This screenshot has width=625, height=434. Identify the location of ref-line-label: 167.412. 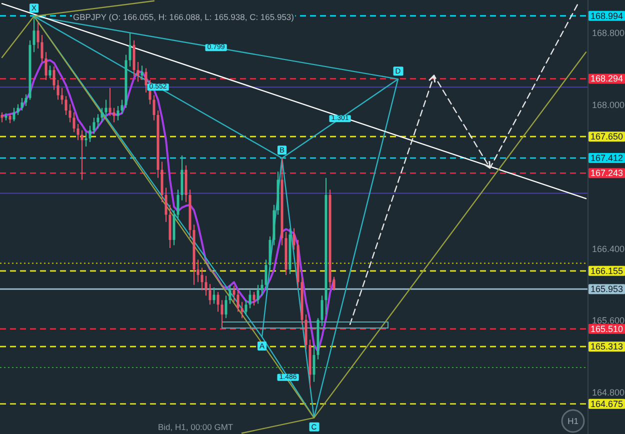
(607, 157).